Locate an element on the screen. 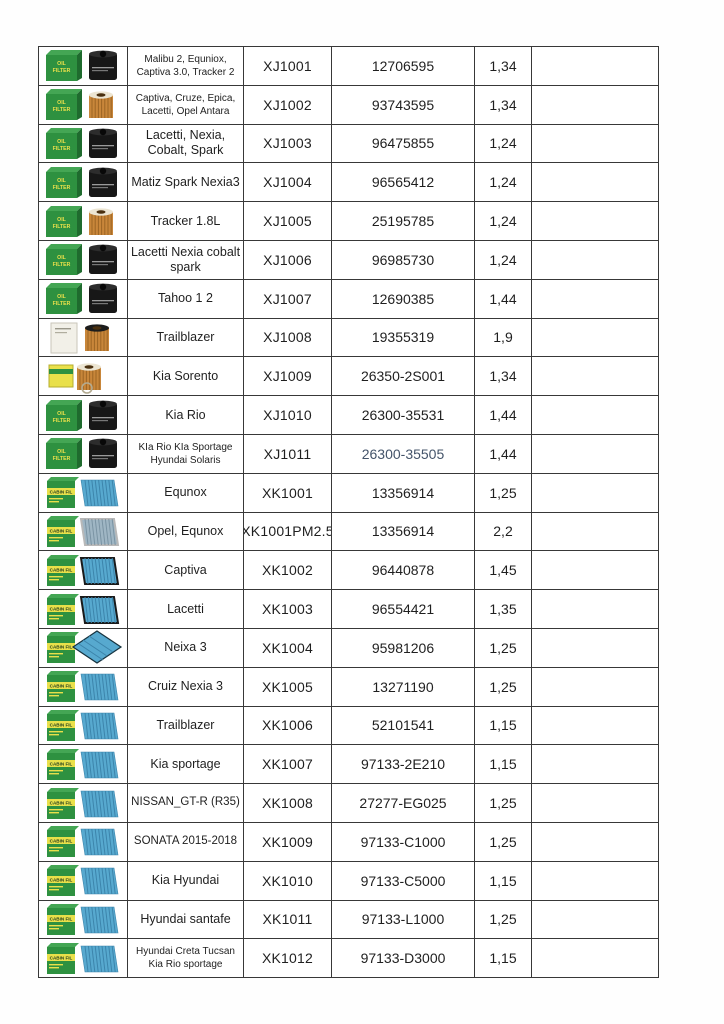 The width and height of the screenshot is (724, 1024). part-number-cell: XK1005 is located at coordinates (288, 687).